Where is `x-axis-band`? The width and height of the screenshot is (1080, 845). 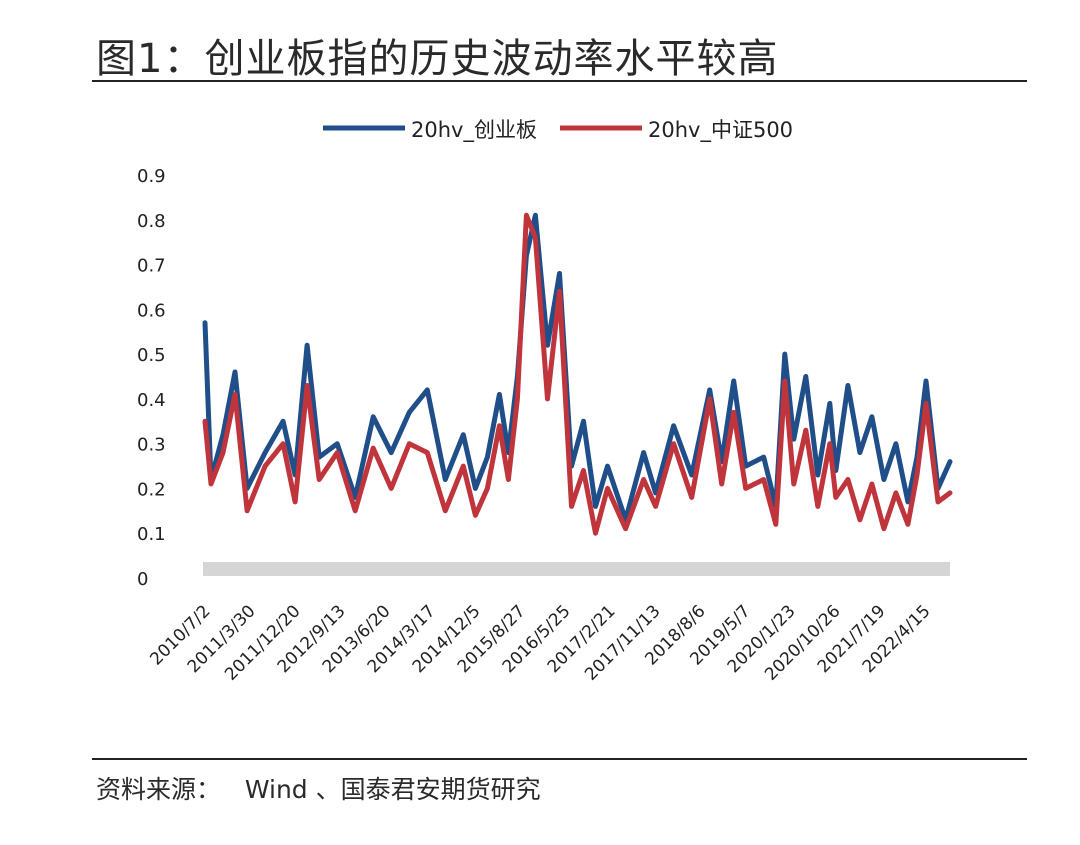 x-axis-band is located at coordinates (576, 569).